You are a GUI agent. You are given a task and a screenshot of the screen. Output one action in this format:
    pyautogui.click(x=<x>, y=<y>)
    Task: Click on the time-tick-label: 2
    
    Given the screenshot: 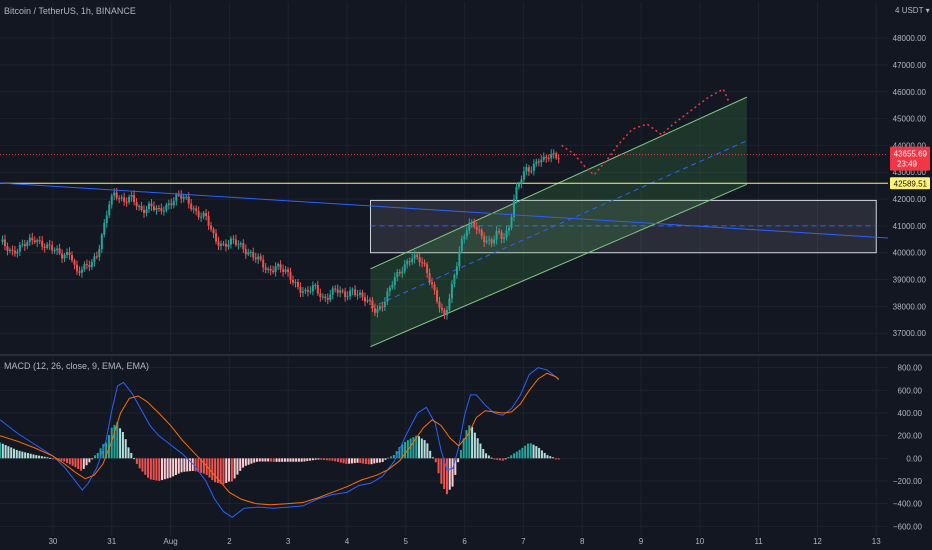 What is the action you would take?
    pyautogui.click(x=229, y=541)
    